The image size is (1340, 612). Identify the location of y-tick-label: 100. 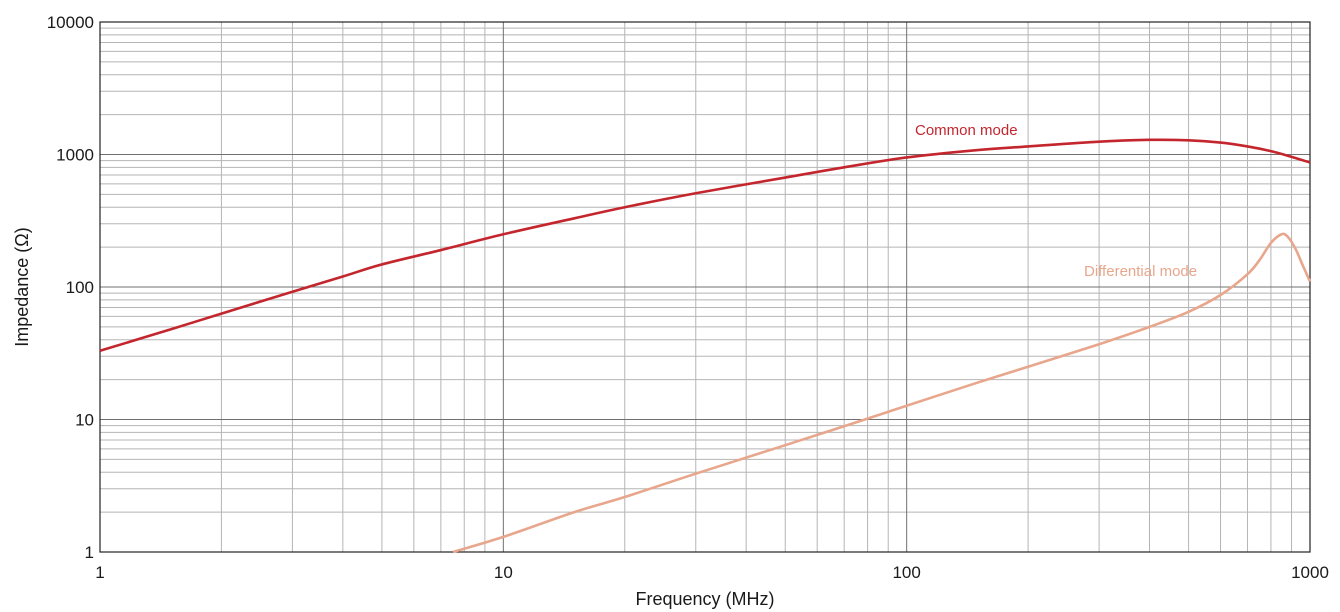
(80, 287).